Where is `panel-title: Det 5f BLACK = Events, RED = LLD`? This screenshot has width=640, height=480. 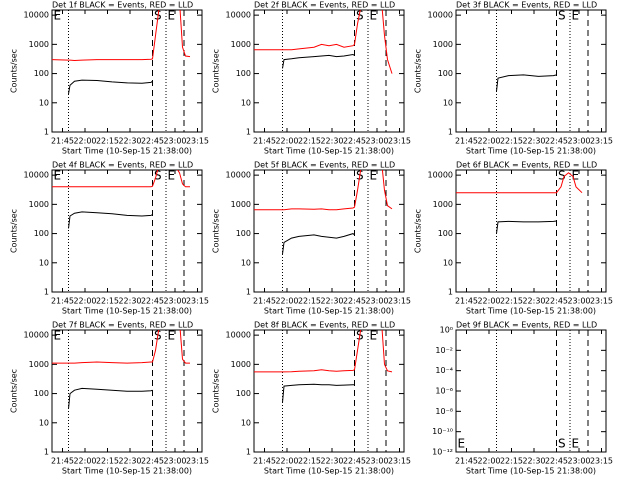 panel-title: Det 5f BLACK = Events, RED = LLD is located at coordinates (324, 165).